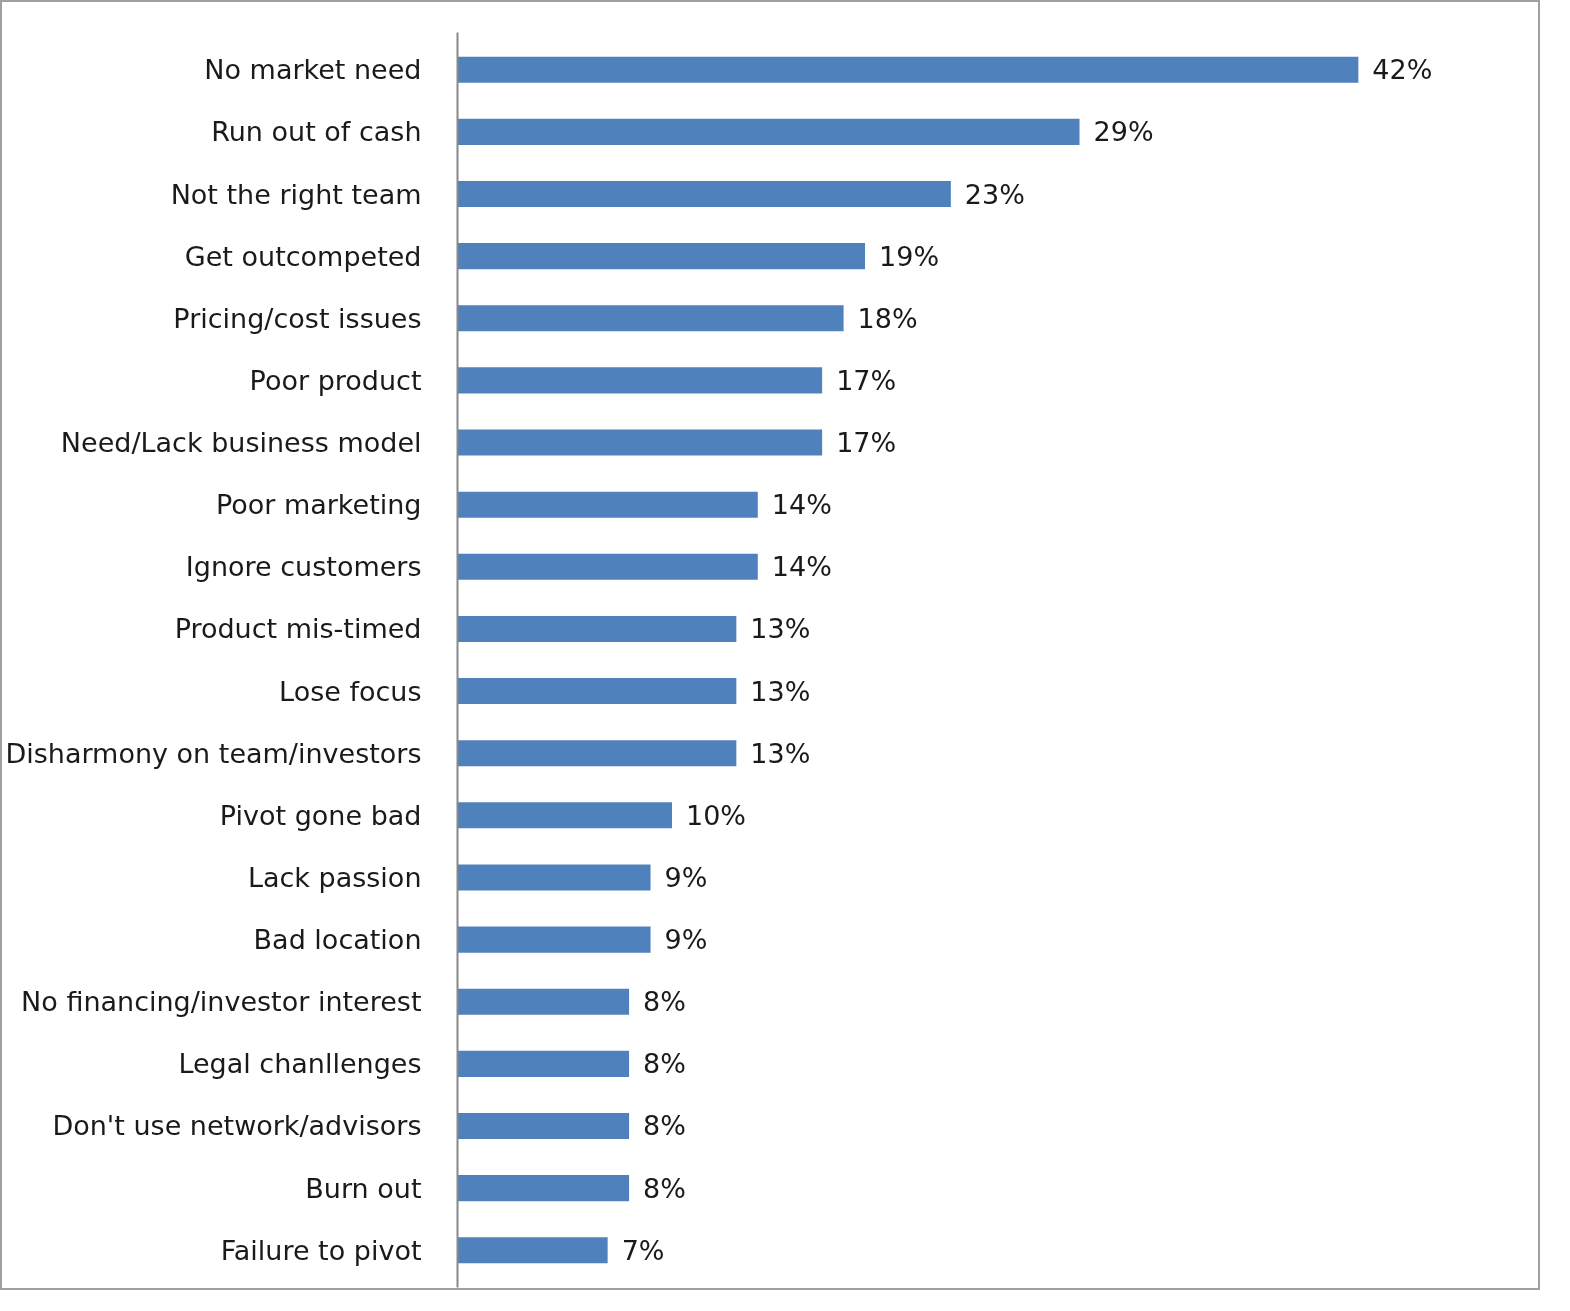 Image resolution: width=1570 pixels, height=1311 pixels. Describe the element at coordinates (1123, 132) in the screenshot. I see `data-label: 29%` at that location.